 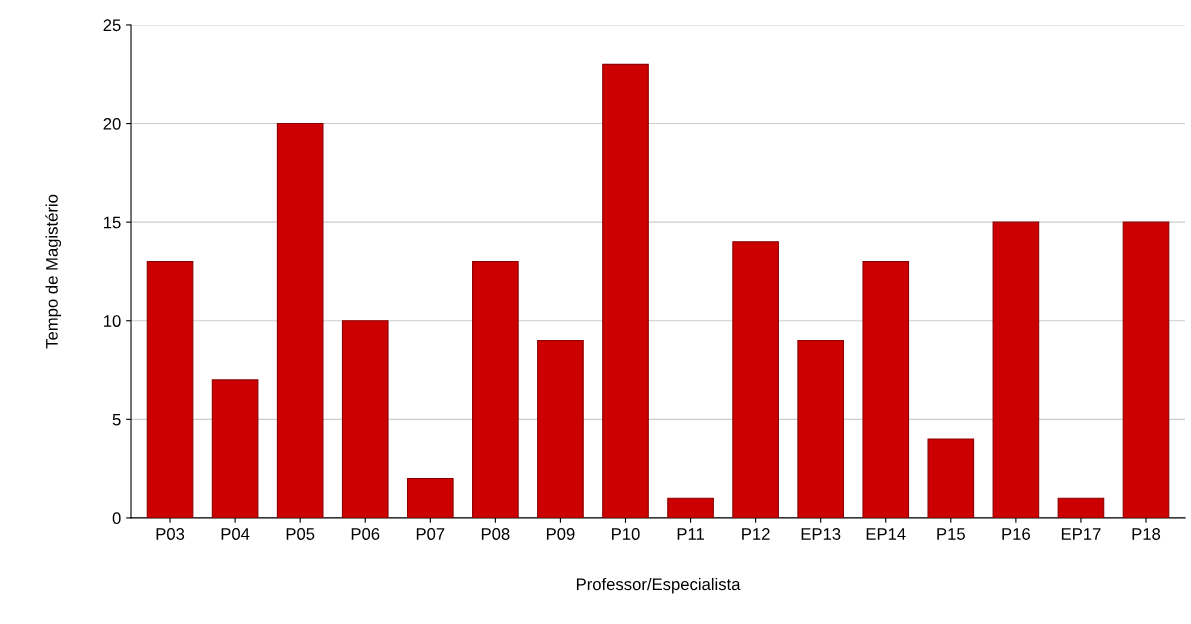 What do you see at coordinates (112, 25) in the screenshot?
I see `y-tick-label: 25` at bounding box center [112, 25].